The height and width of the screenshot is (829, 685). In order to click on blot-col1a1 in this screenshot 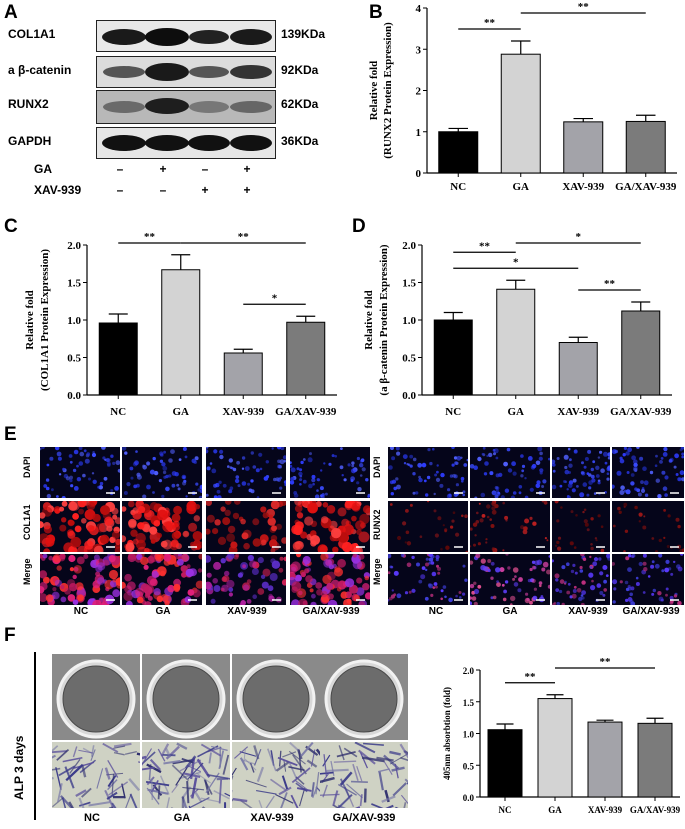, I will do `click(186, 36)`.